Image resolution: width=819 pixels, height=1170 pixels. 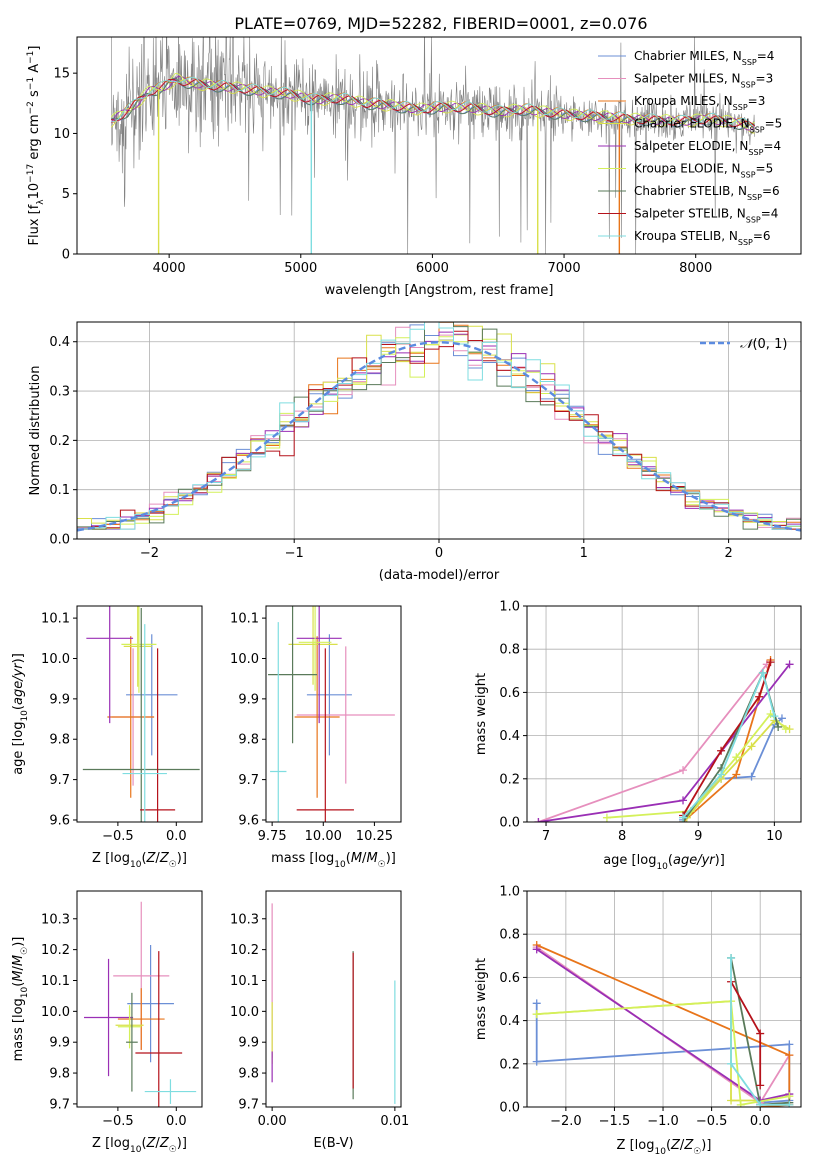 I want to click on mass-weight-vs-age-panel-xlabel-part: 10, so click(x=662, y=867).